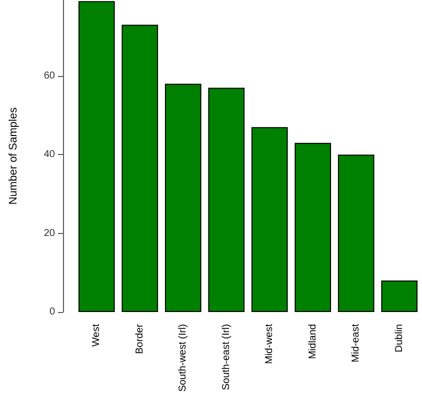 The width and height of the screenshot is (422, 397). Describe the element at coordinates (52, 312) in the screenshot. I see `y-tick-label: 0` at that location.